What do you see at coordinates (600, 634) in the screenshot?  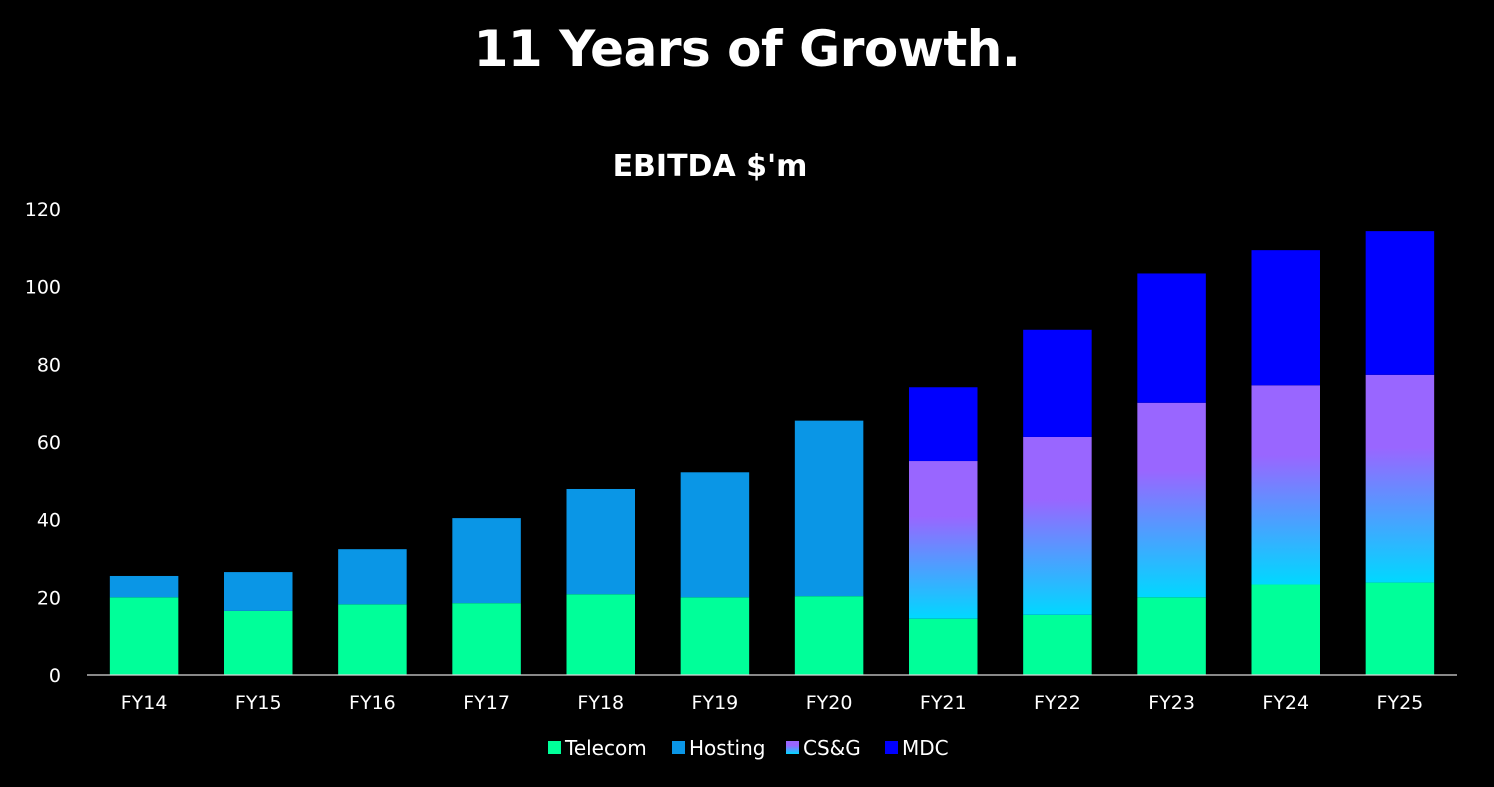 I see `bar-telecom-fy18` at bounding box center [600, 634].